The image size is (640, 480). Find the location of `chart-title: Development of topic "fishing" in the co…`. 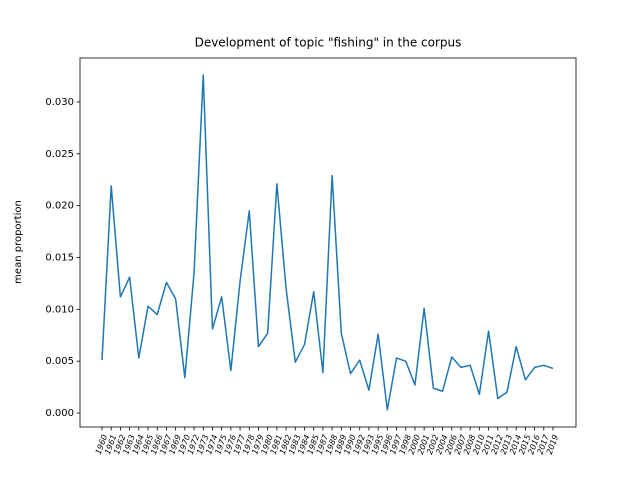

chart-title: Development of topic "fishing" in the co… is located at coordinates (328, 43).